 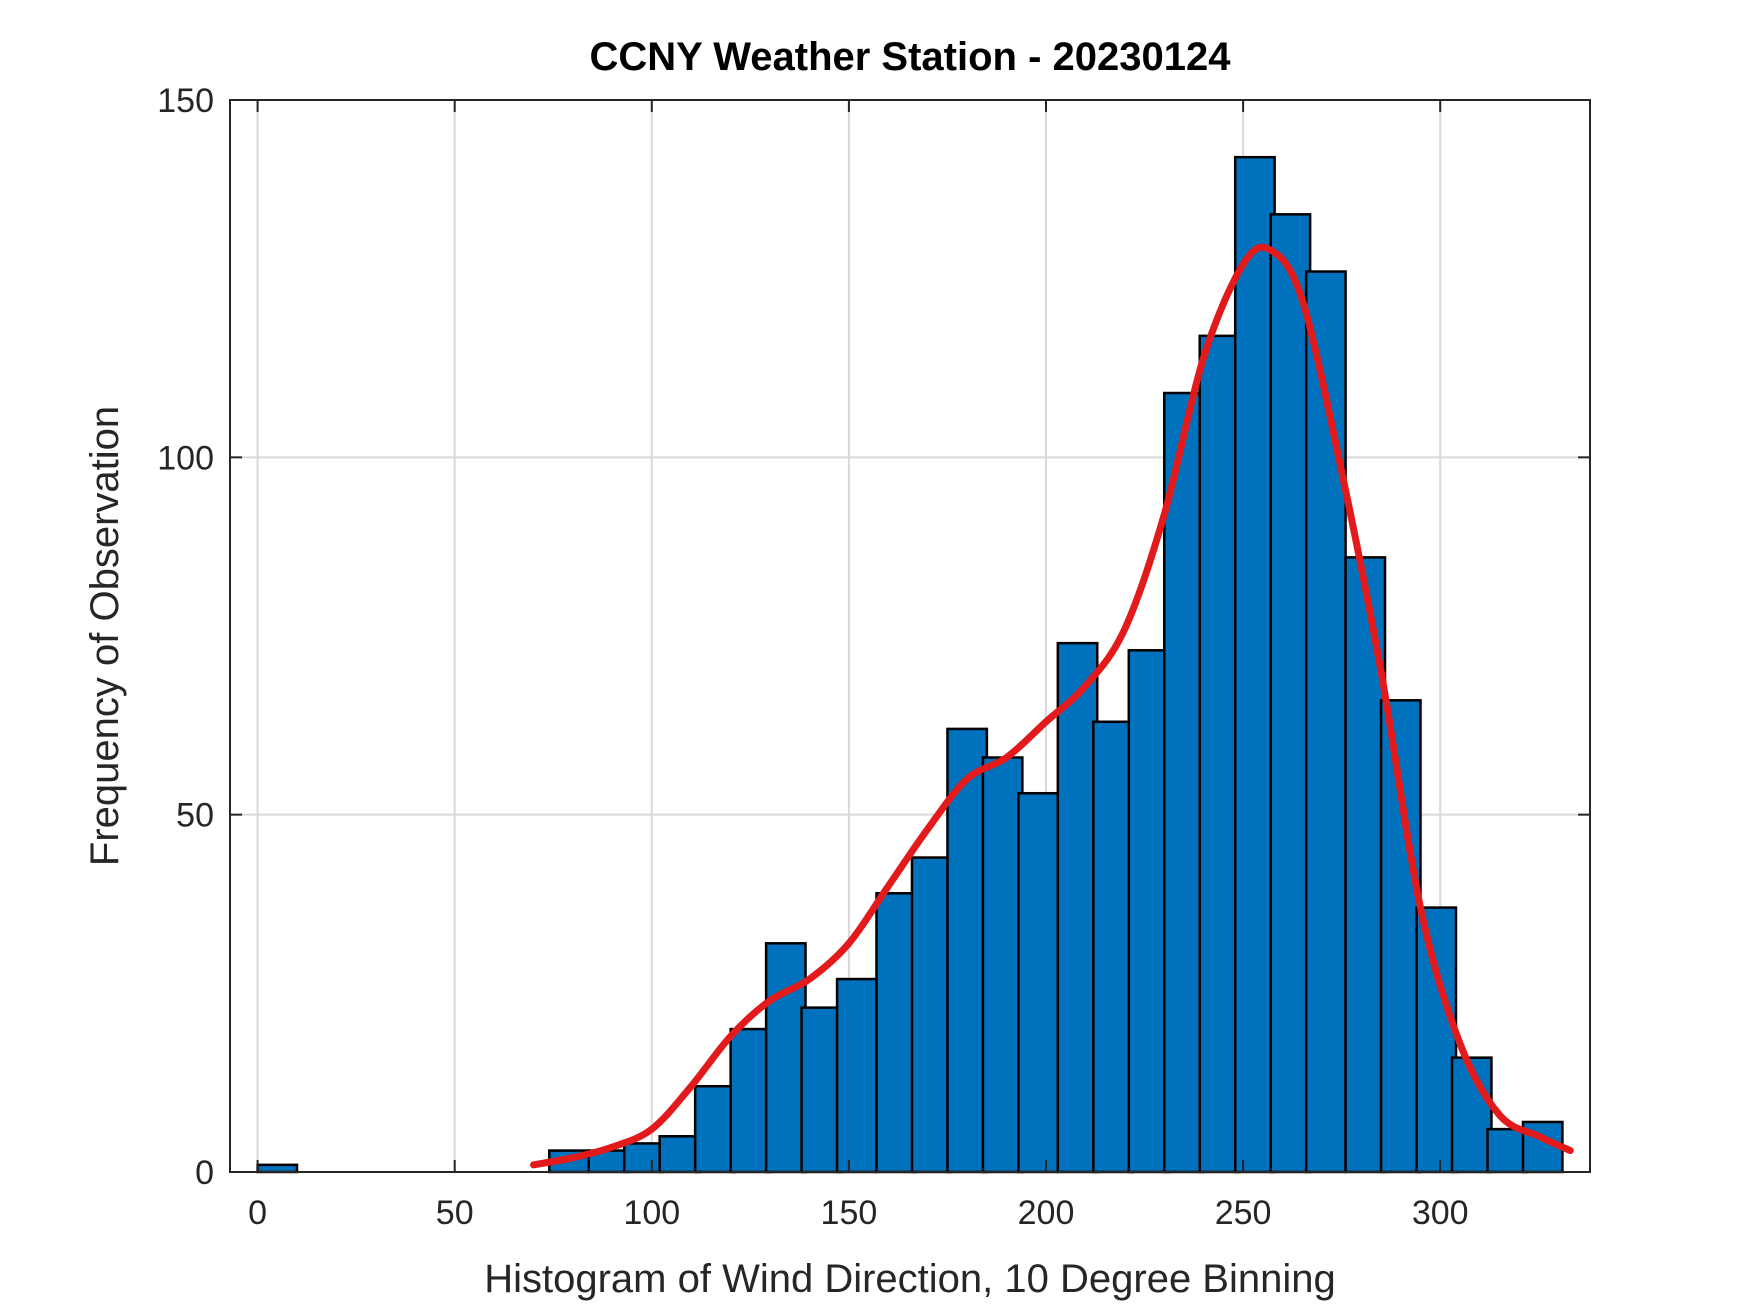 What do you see at coordinates (195, 816) in the screenshot?
I see `y-tick-label: 50` at bounding box center [195, 816].